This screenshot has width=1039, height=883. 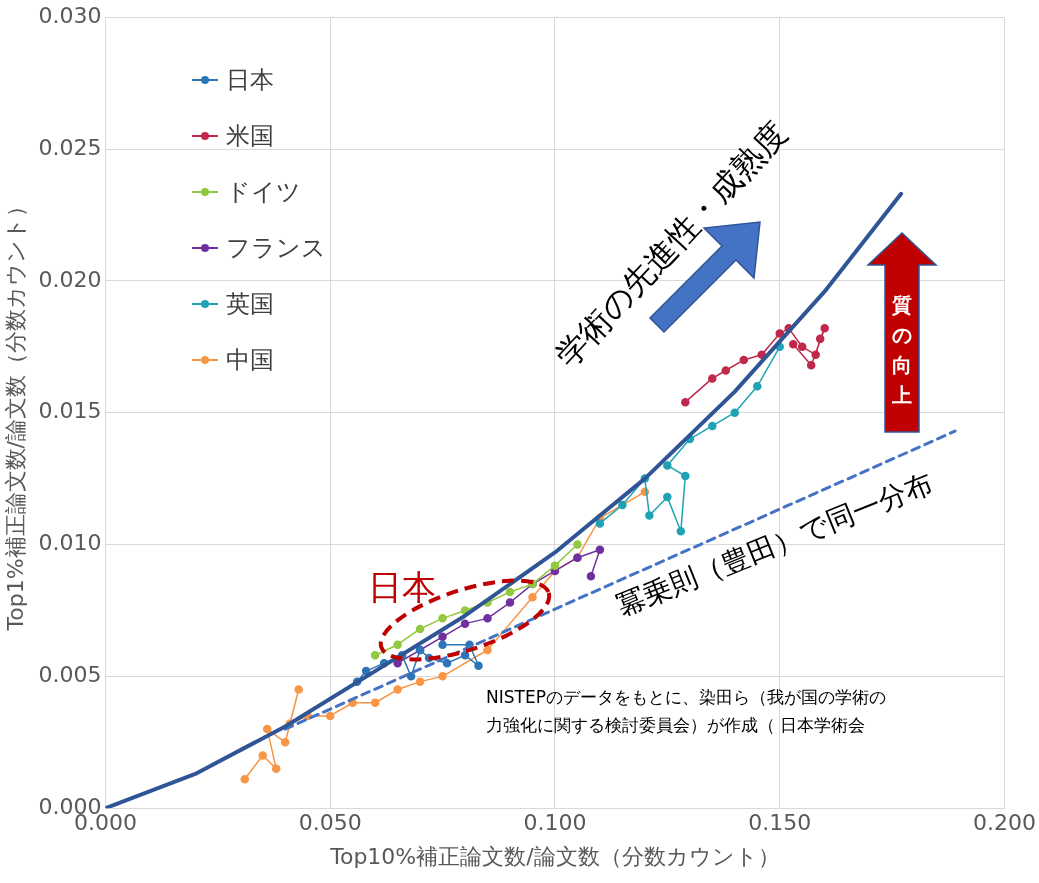 I want to click on annotation: NISTEPのデータをもとに、染田ら（我が国の学術の, so click(x=686, y=697).